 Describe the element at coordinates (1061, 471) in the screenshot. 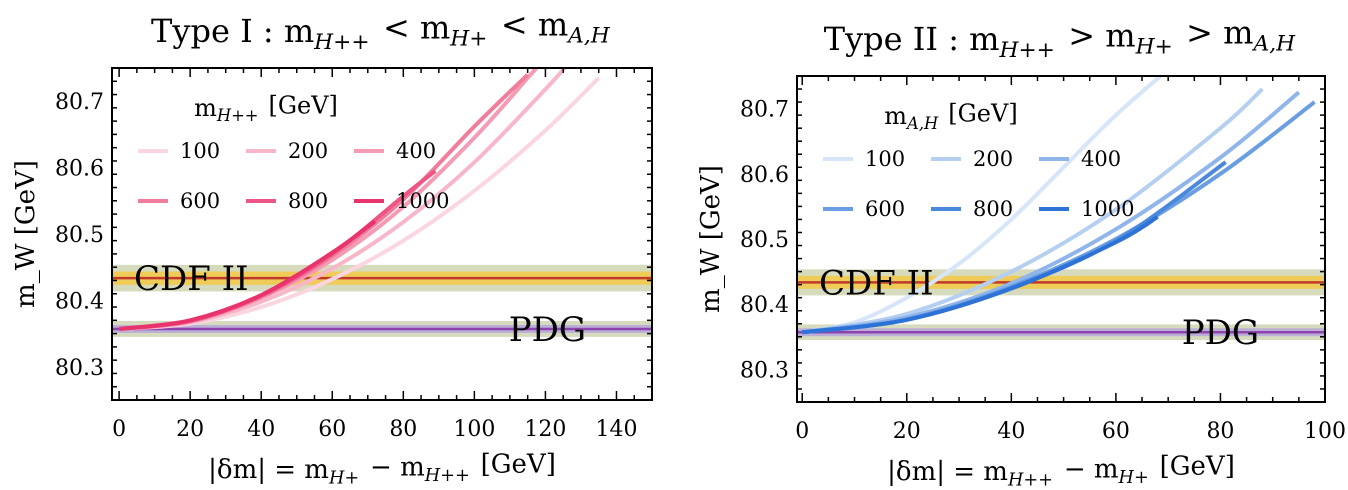

I see `x-axis-label: |δm| = mH++ − mH+ [GeV]` at that location.